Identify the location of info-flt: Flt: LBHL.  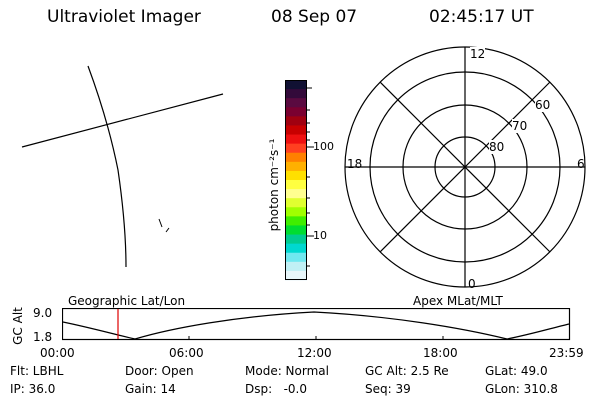
(37, 371).